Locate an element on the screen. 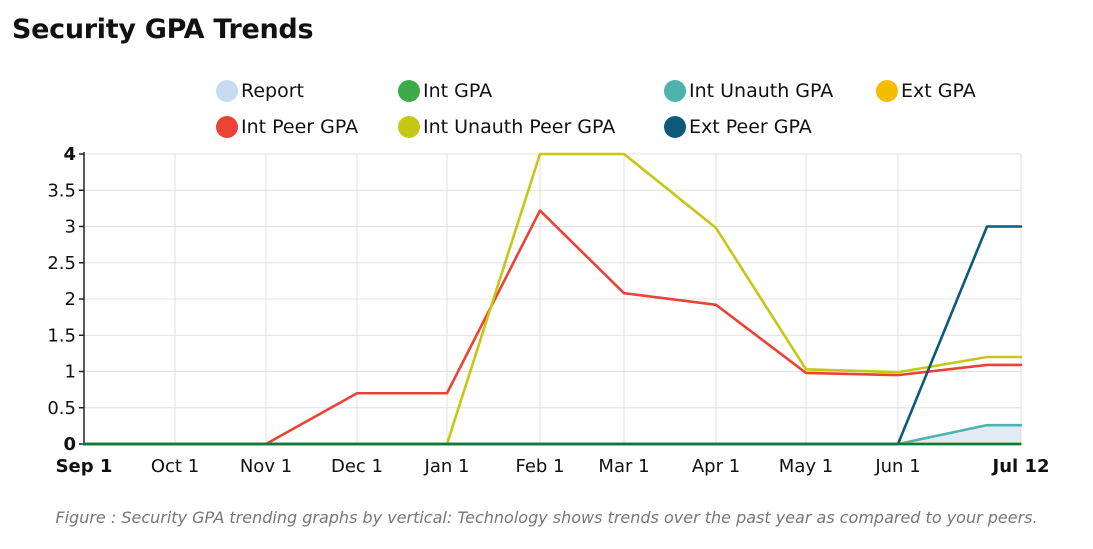 The height and width of the screenshot is (549, 1093). legend-label: Int Peer GPA is located at coordinates (300, 127).